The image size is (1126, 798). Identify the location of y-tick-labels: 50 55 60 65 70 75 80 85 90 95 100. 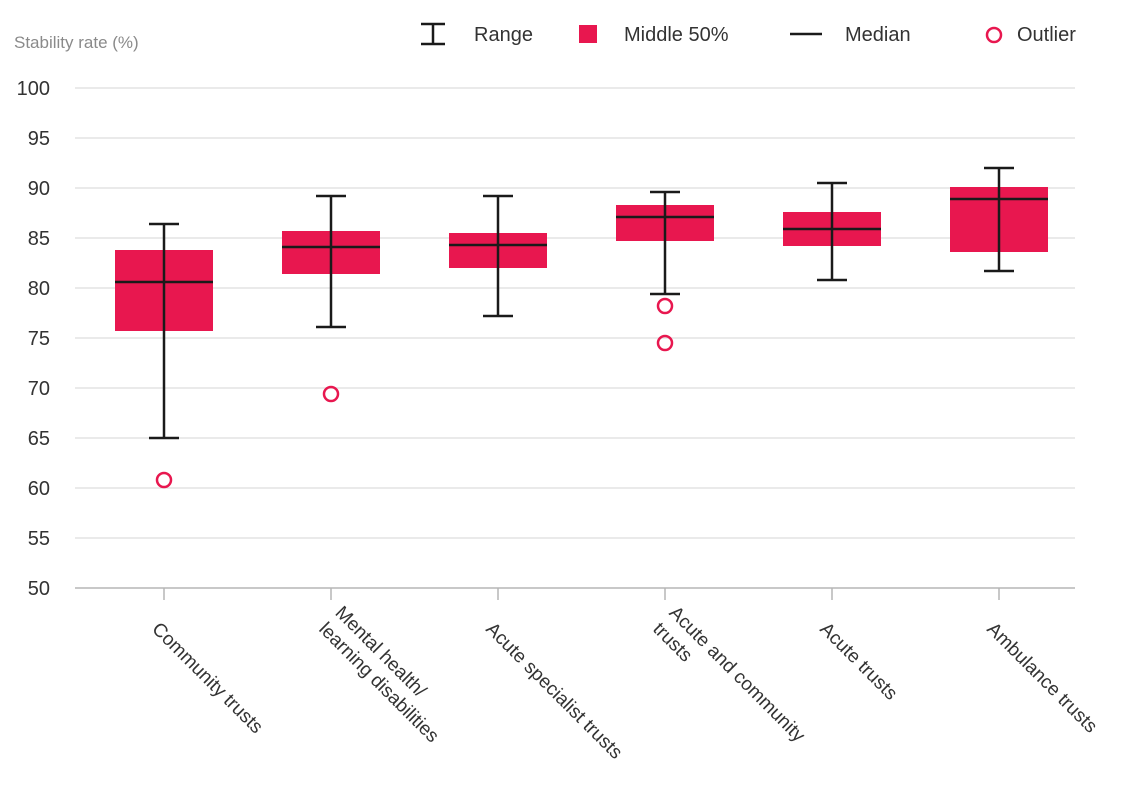
(33, 339).